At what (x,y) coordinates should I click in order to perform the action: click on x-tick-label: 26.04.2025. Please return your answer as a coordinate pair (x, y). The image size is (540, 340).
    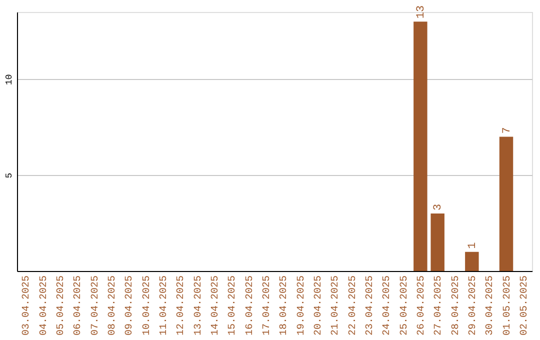
    Looking at the image, I should click on (422, 306).